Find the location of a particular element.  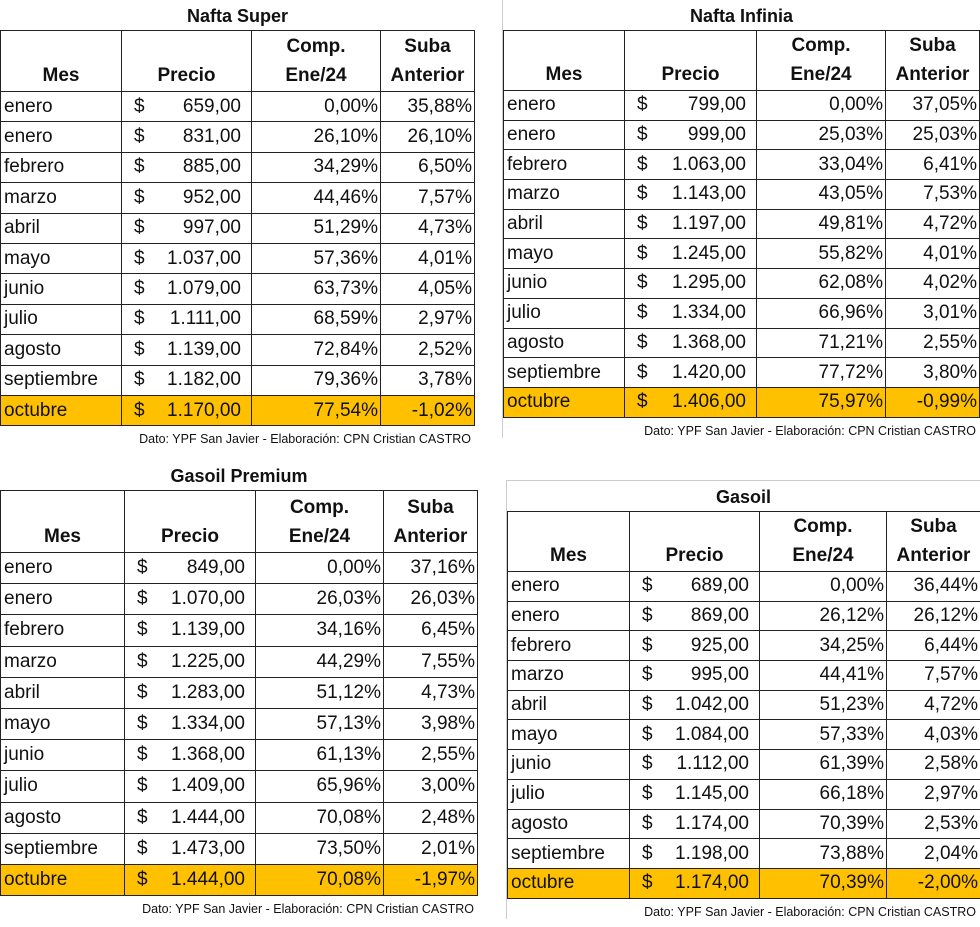

table-row: junio $1.112,00 61,39% 2,58% is located at coordinates (743, 764).